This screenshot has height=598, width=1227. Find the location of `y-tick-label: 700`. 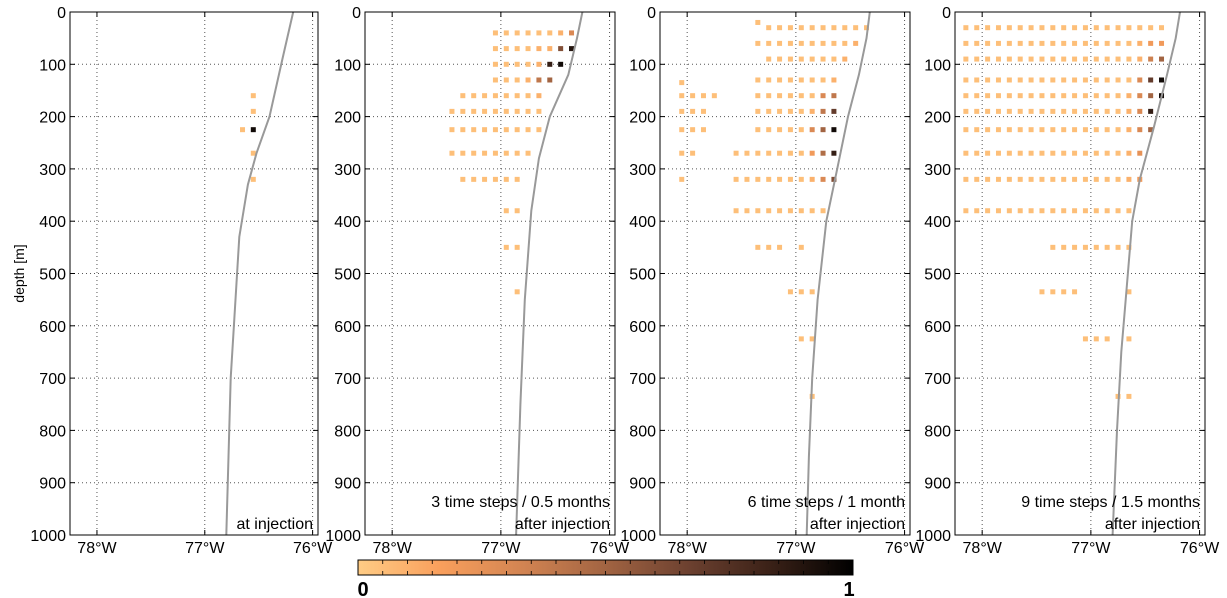

y-tick-label: 700 is located at coordinates (642, 379).